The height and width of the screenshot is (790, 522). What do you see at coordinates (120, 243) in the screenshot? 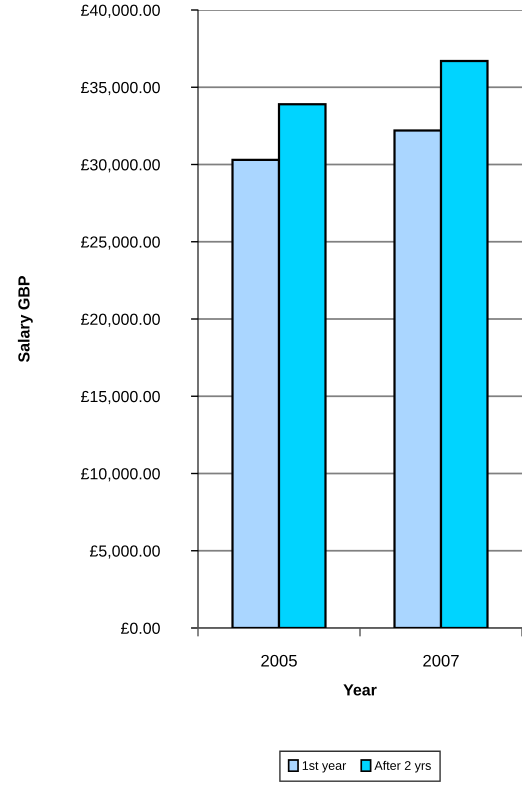
I see `y-tick-label: £25,000.00` at bounding box center [120, 243].